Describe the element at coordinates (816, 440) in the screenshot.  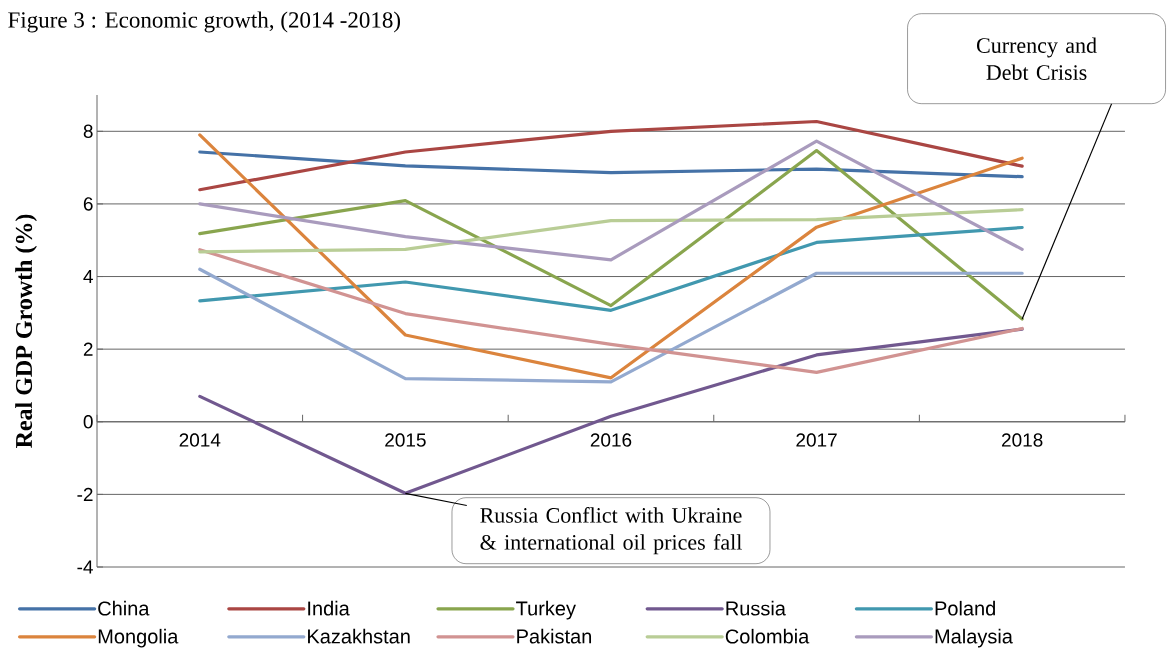
I see `x-tick-label: 2017` at that location.